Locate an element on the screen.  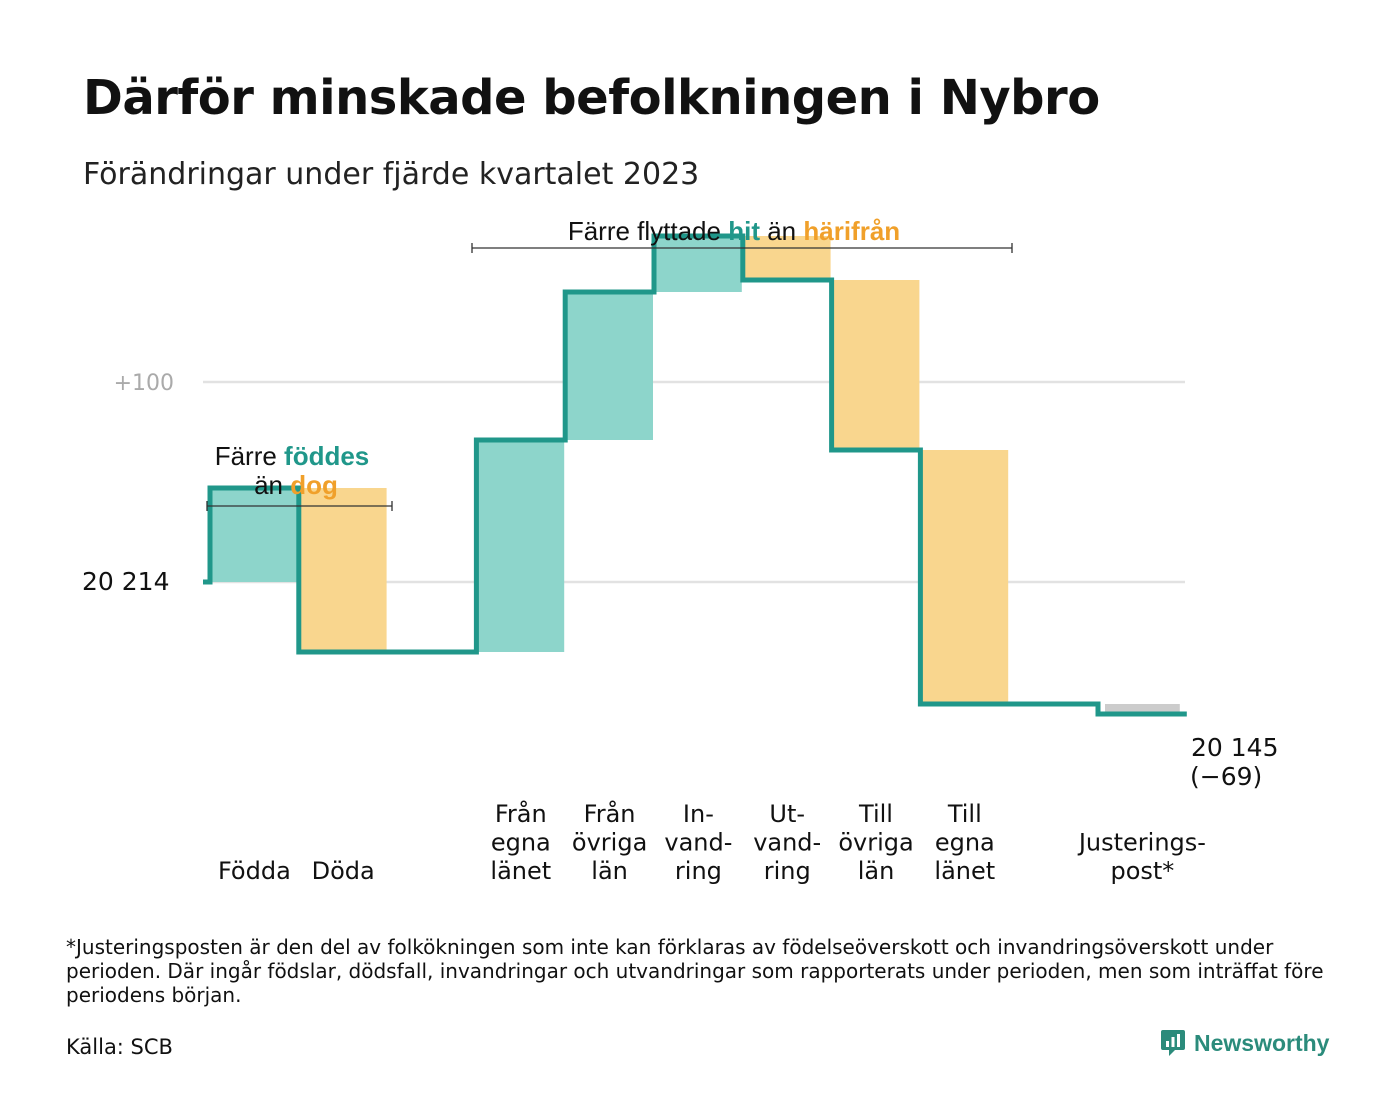
category-label: Ut- is located at coordinates (787, 814).